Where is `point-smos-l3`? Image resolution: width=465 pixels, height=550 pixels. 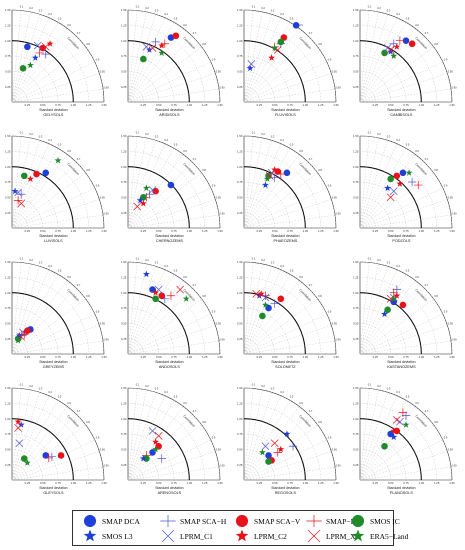 point-smos-l3 is located at coordinates (146, 274).